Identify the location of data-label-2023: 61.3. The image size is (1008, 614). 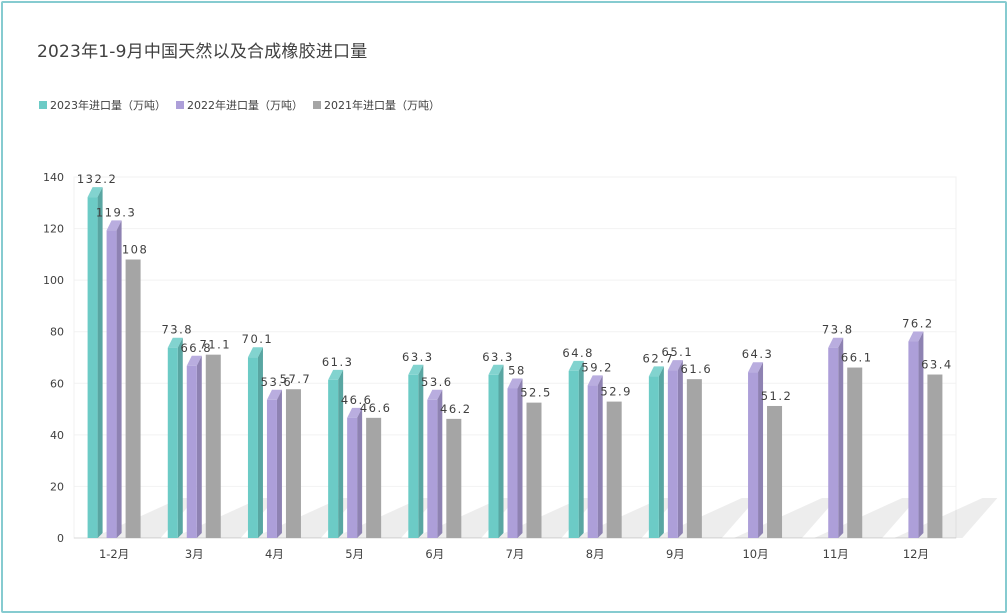
(338, 362).